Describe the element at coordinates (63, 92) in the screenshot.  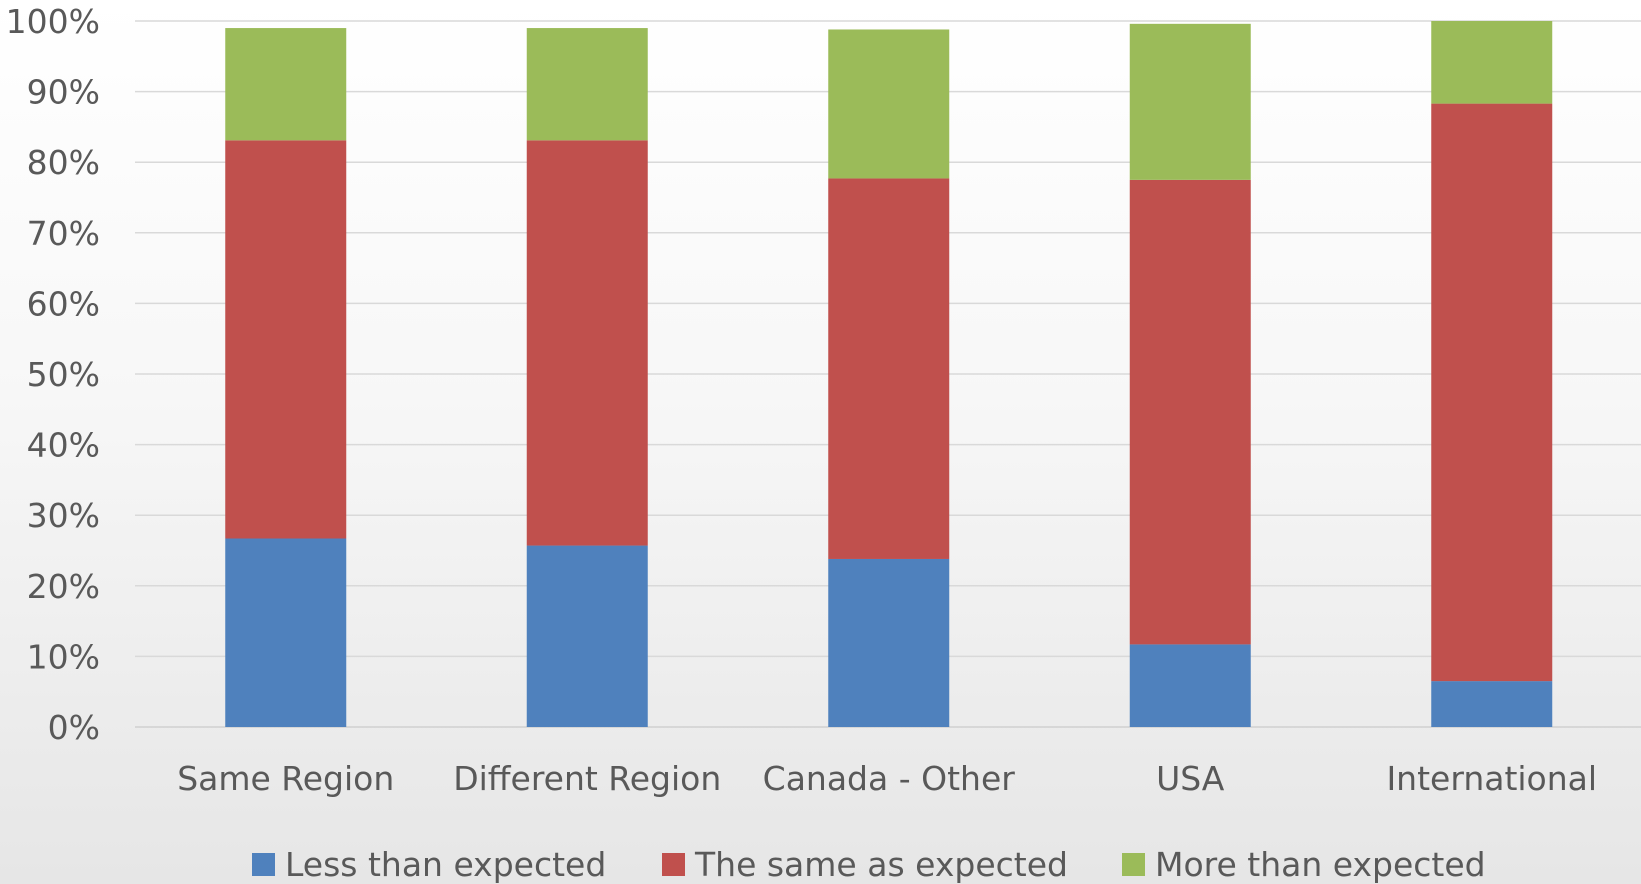
I see `y-tick-label: 90%` at that location.